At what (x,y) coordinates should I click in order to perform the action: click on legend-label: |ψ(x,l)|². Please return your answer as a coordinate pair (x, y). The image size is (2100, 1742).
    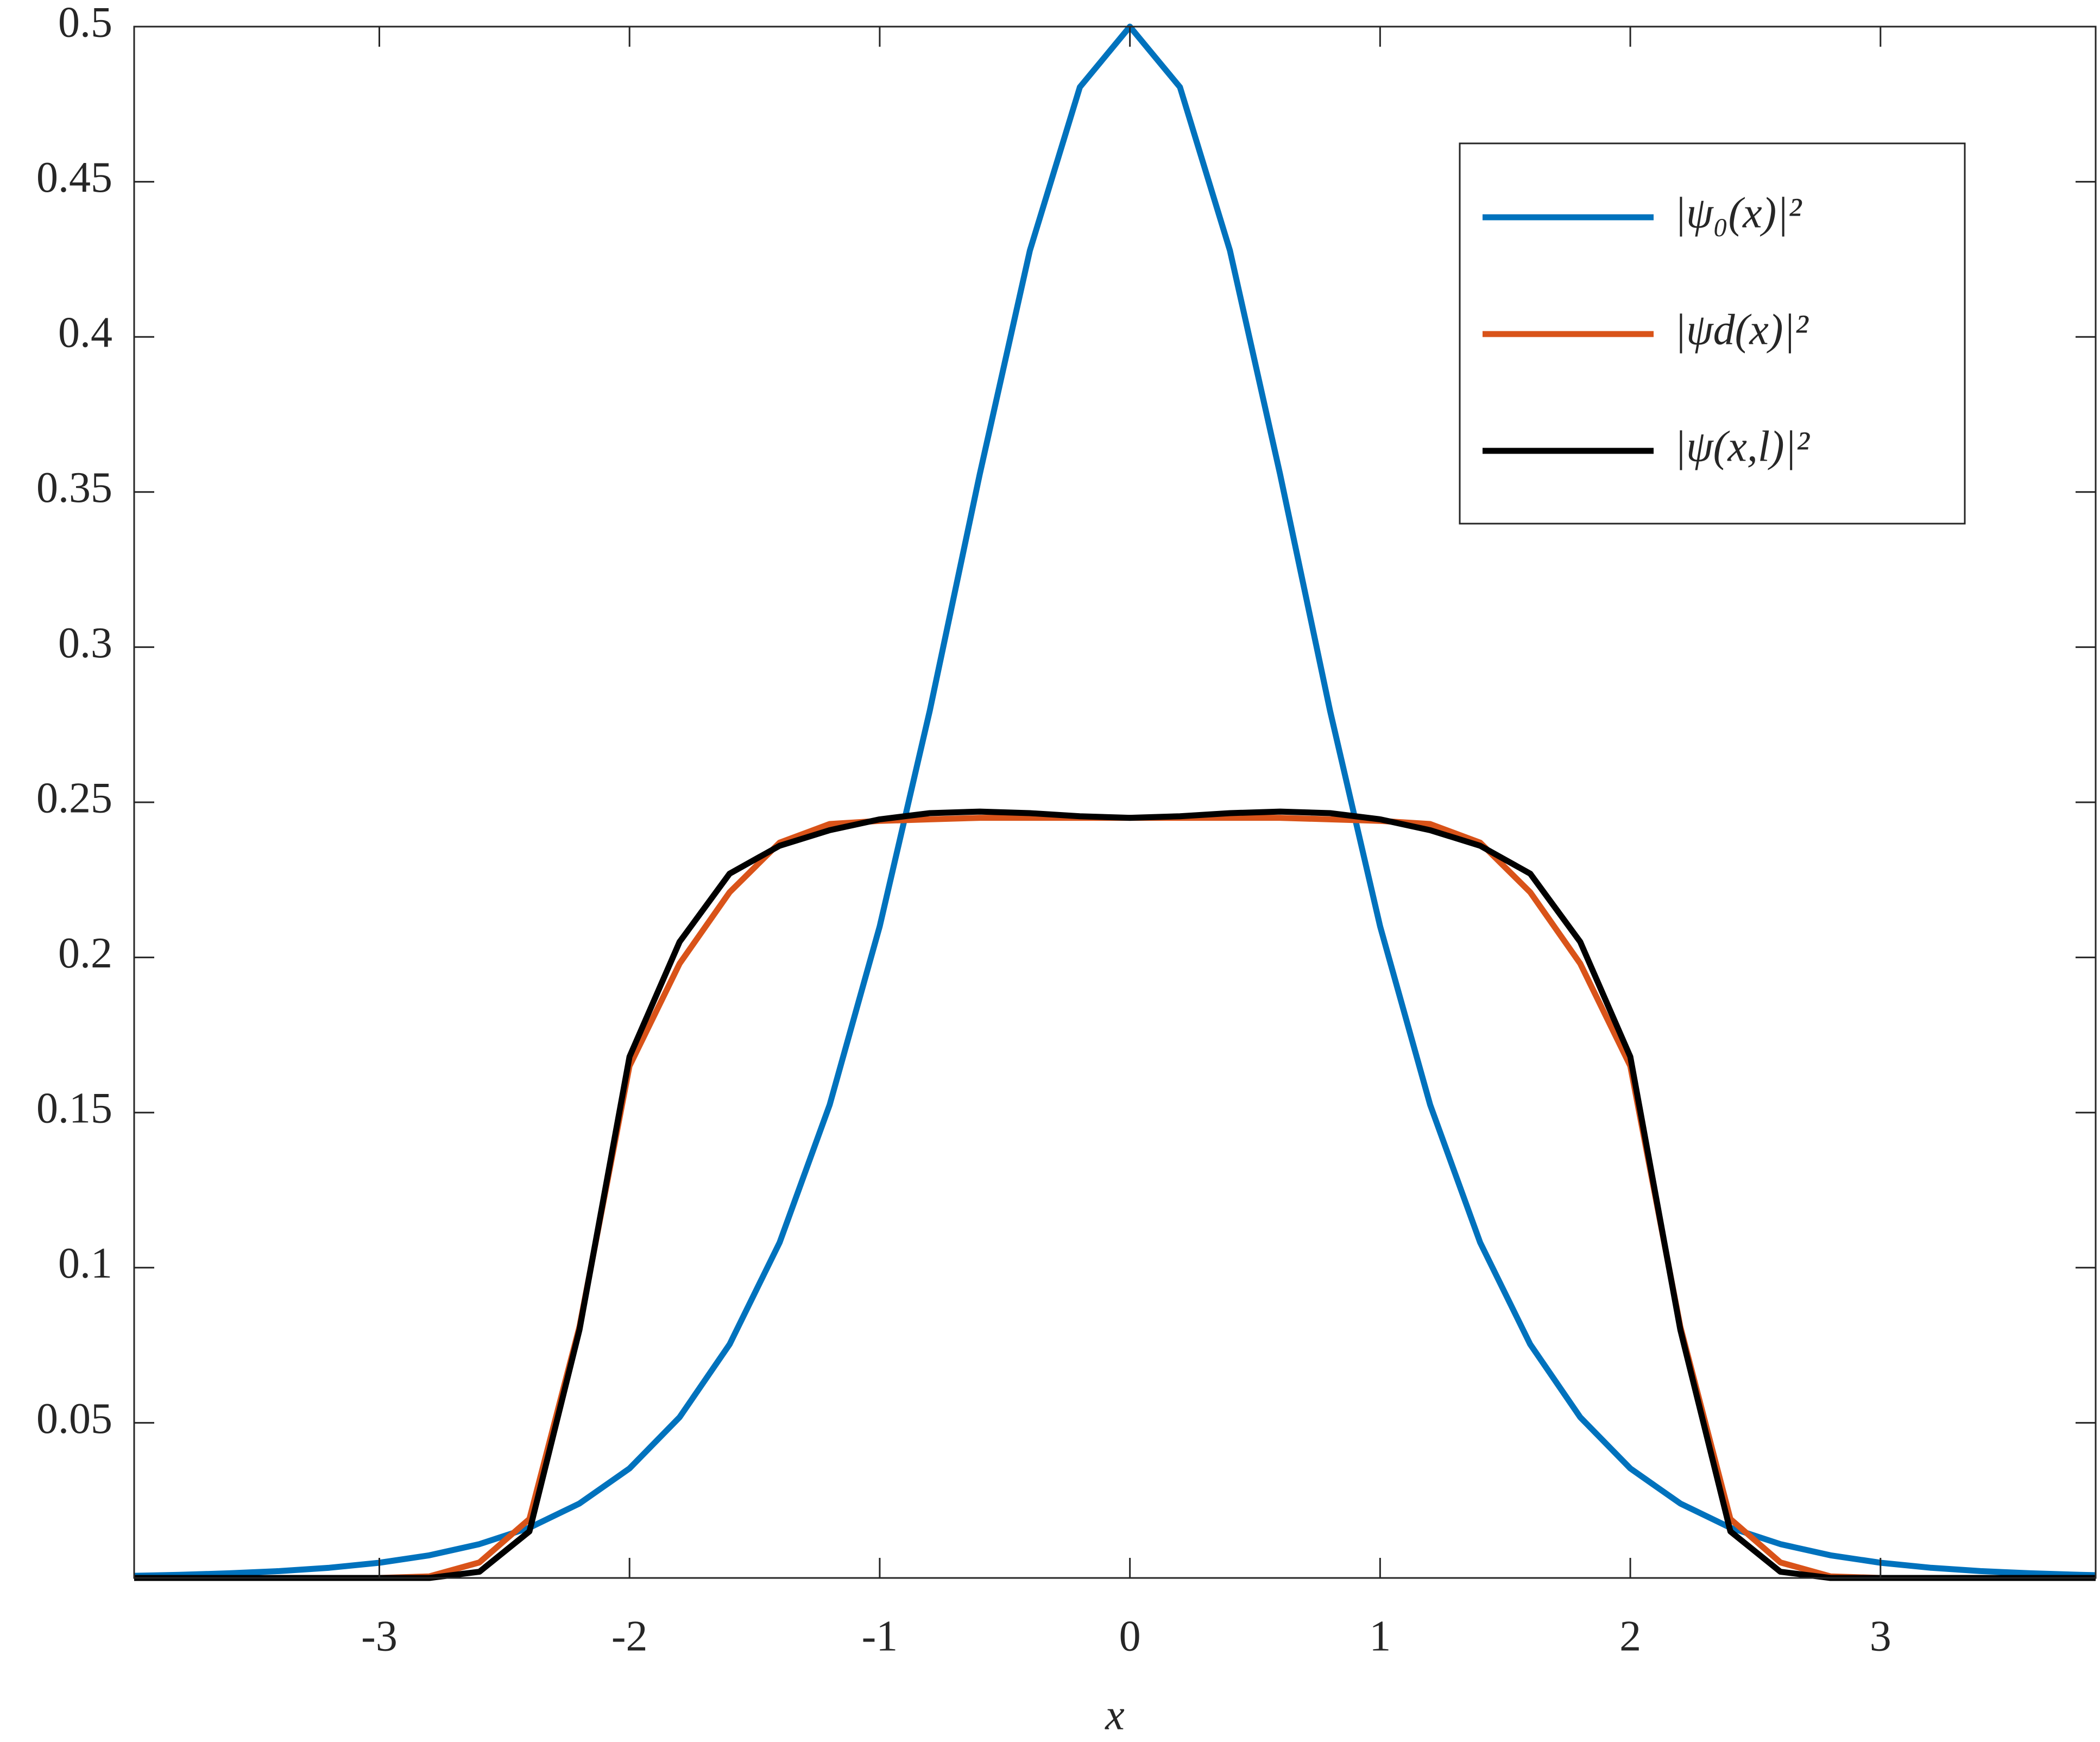
    Looking at the image, I should click on (1742, 446).